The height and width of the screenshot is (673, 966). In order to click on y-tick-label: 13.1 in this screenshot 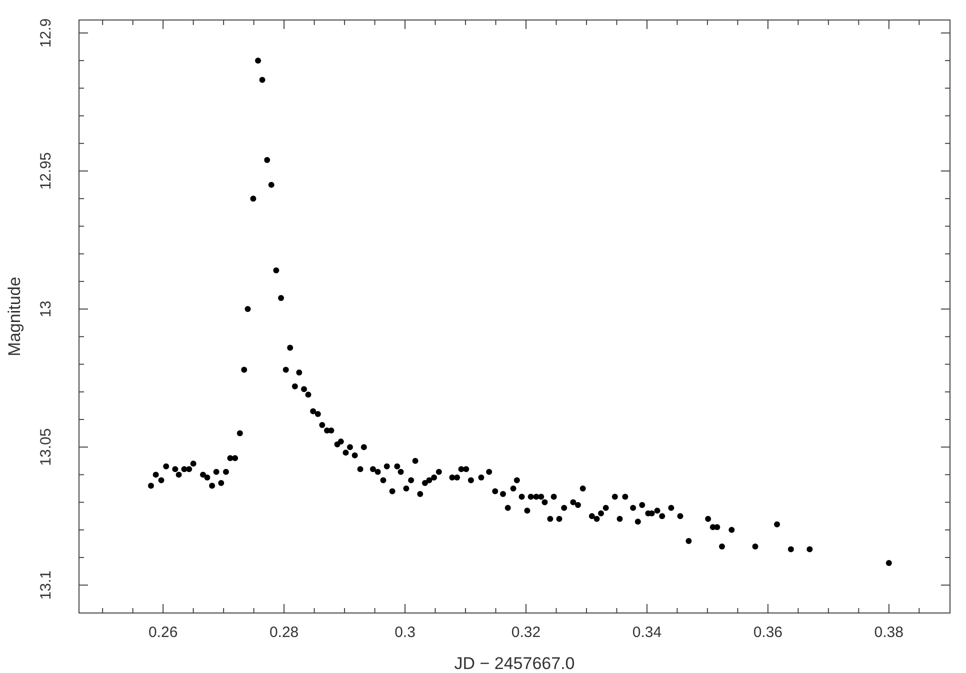, I will do `click(46, 585)`.